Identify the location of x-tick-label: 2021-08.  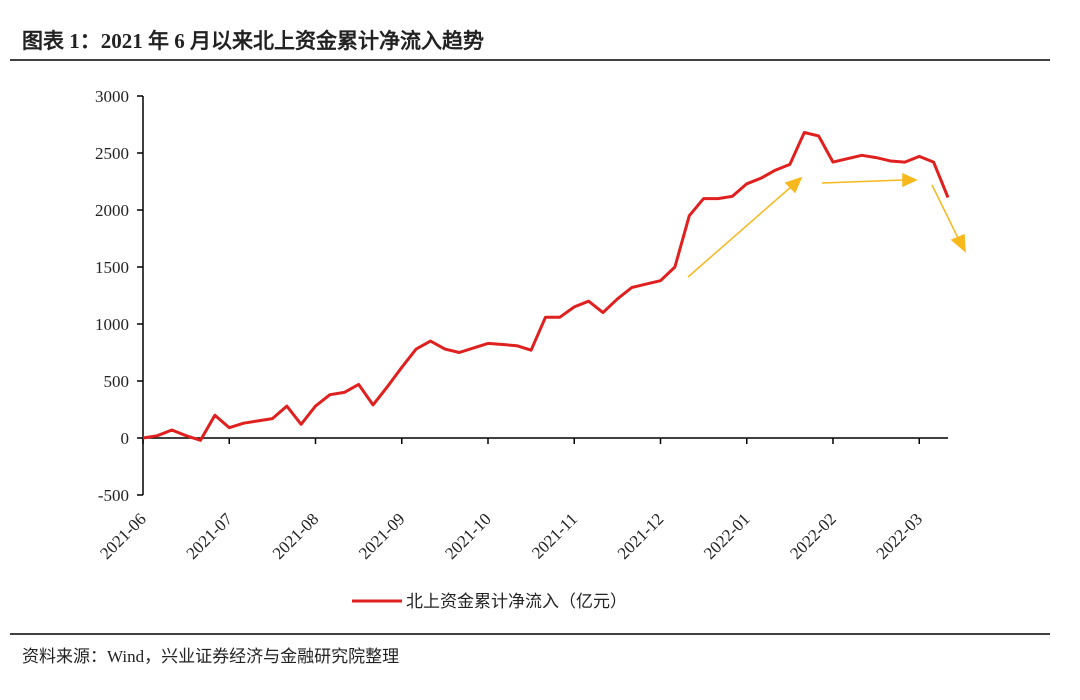
(296, 536).